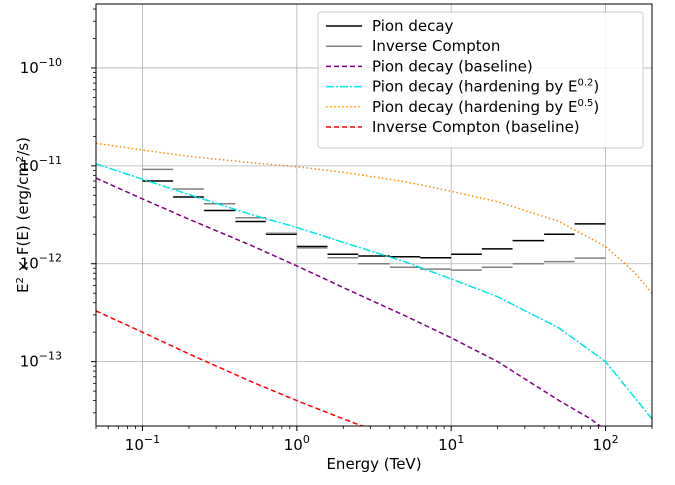 The image size is (675, 485). Describe the element at coordinates (20, 280) in the screenshot. I see `y-label-sup-1: 2` at that location.